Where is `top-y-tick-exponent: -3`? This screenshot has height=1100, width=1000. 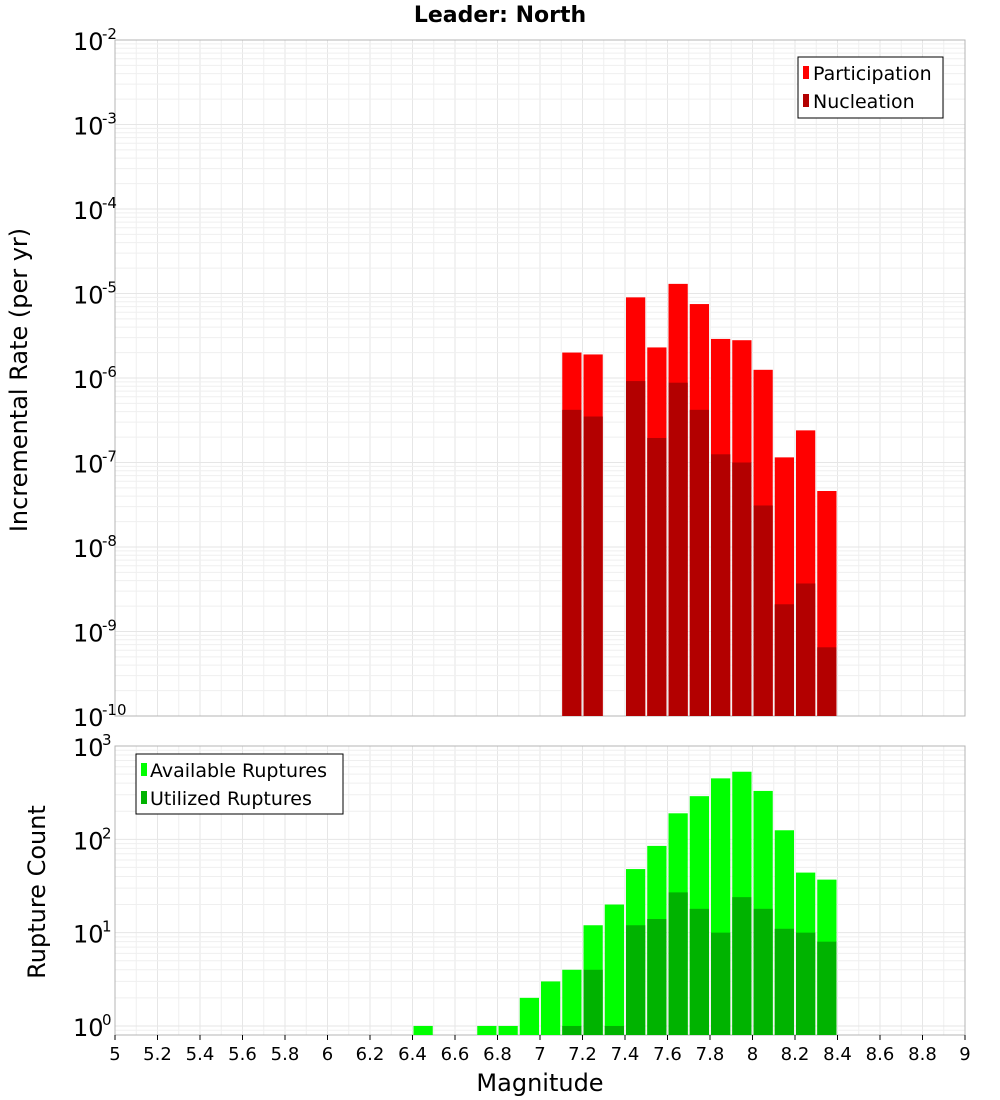
top-y-tick-exponent: -3 is located at coordinates (109, 119).